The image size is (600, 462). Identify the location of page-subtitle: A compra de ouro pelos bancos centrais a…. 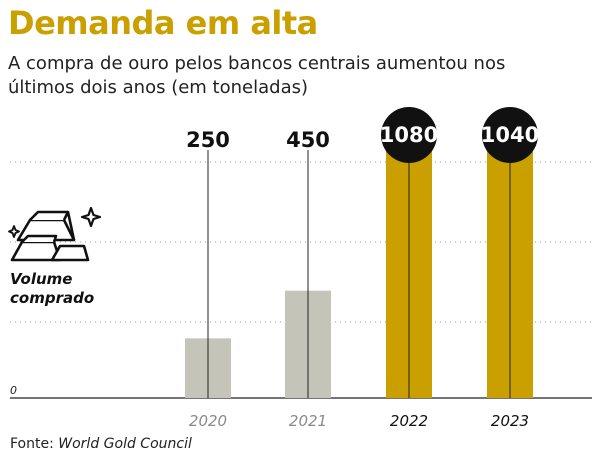
(257, 75).